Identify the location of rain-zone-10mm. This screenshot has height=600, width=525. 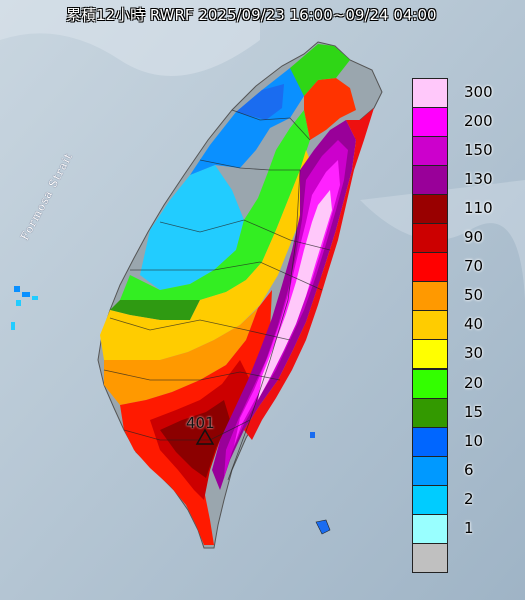
(260, 102).